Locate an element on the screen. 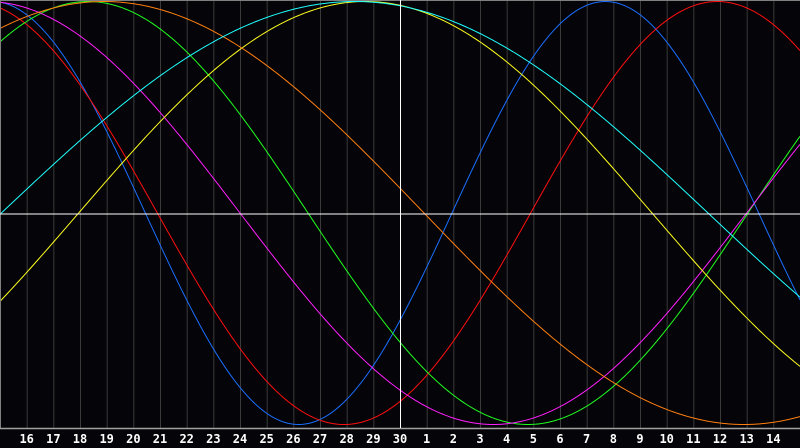 Image resolution: width=800 pixels, height=448 pixels. x-tick-20: 20 is located at coordinates (133, 439).